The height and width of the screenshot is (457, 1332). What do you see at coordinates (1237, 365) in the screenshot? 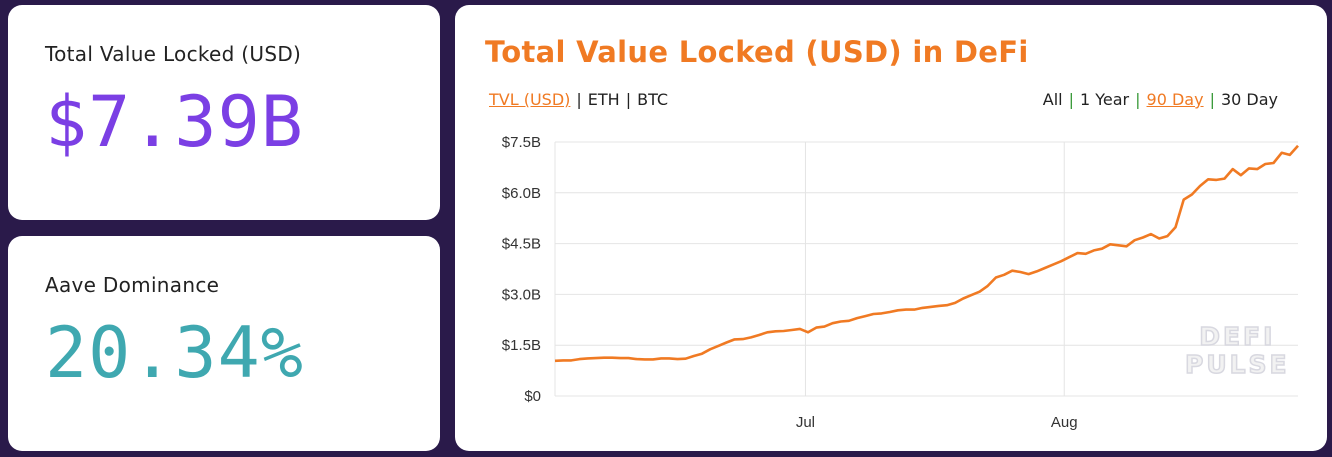
I see `watermark-line-2: PULSE` at bounding box center [1237, 365].